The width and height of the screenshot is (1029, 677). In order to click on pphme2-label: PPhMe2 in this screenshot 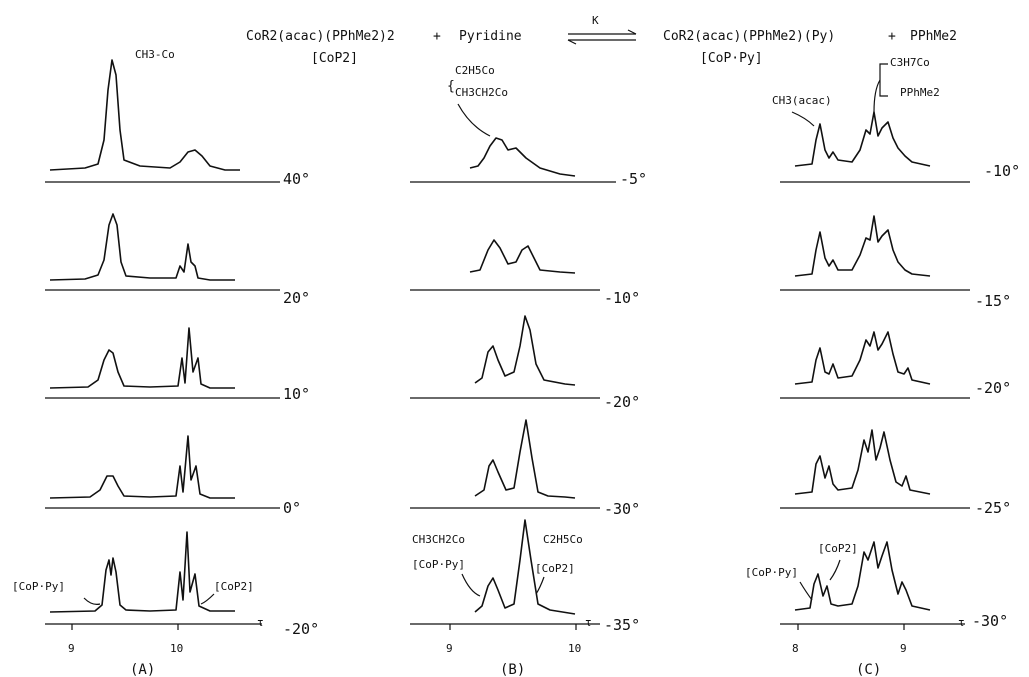, I will do `click(920, 92)`.